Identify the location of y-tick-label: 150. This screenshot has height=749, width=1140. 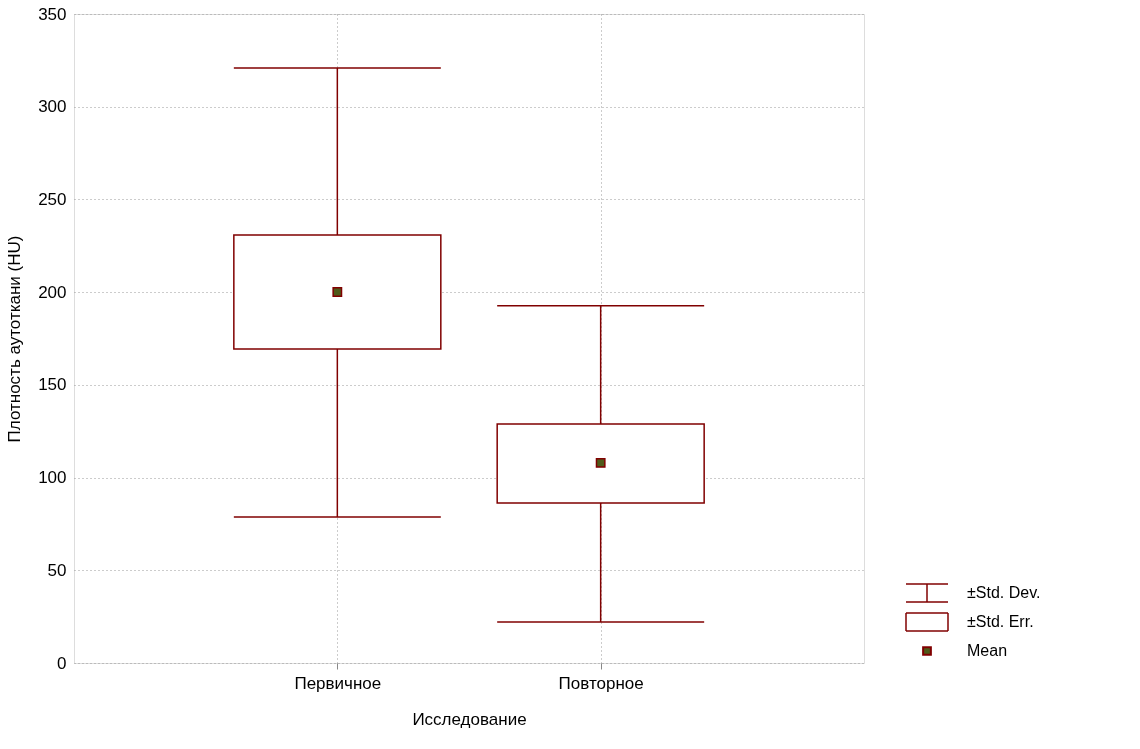
(52, 385).